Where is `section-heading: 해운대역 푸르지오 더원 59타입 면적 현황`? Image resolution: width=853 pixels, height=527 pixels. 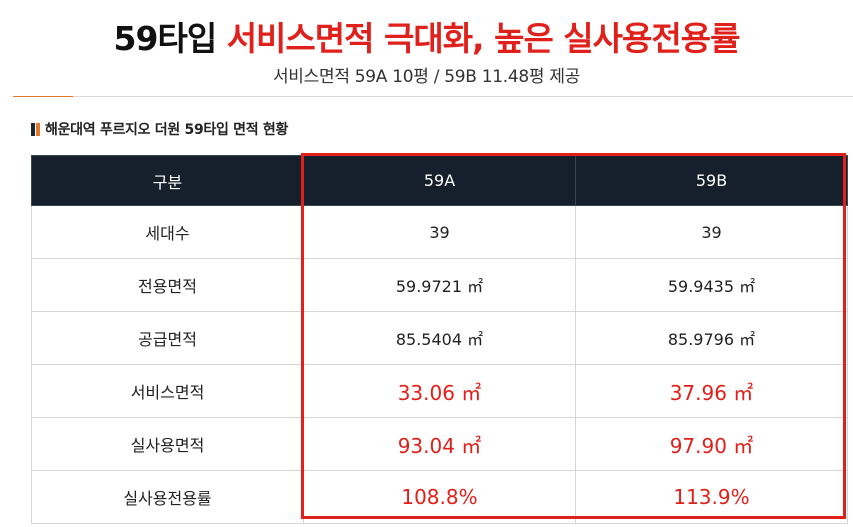 section-heading: 해운대역 푸르지오 더원 59타입 면적 현황 is located at coordinates (159, 129).